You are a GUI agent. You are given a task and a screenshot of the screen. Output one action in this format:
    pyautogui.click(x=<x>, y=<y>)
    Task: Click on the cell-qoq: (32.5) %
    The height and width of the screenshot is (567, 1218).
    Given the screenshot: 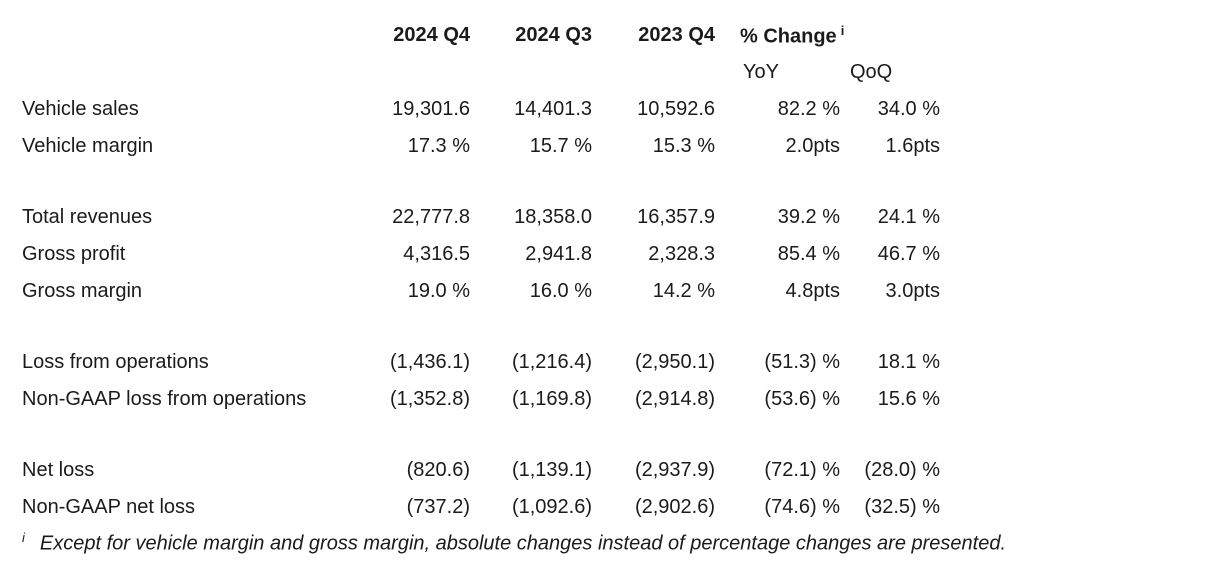 What is the action you would take?
    pyautogui.click(x=902, y=507)
    